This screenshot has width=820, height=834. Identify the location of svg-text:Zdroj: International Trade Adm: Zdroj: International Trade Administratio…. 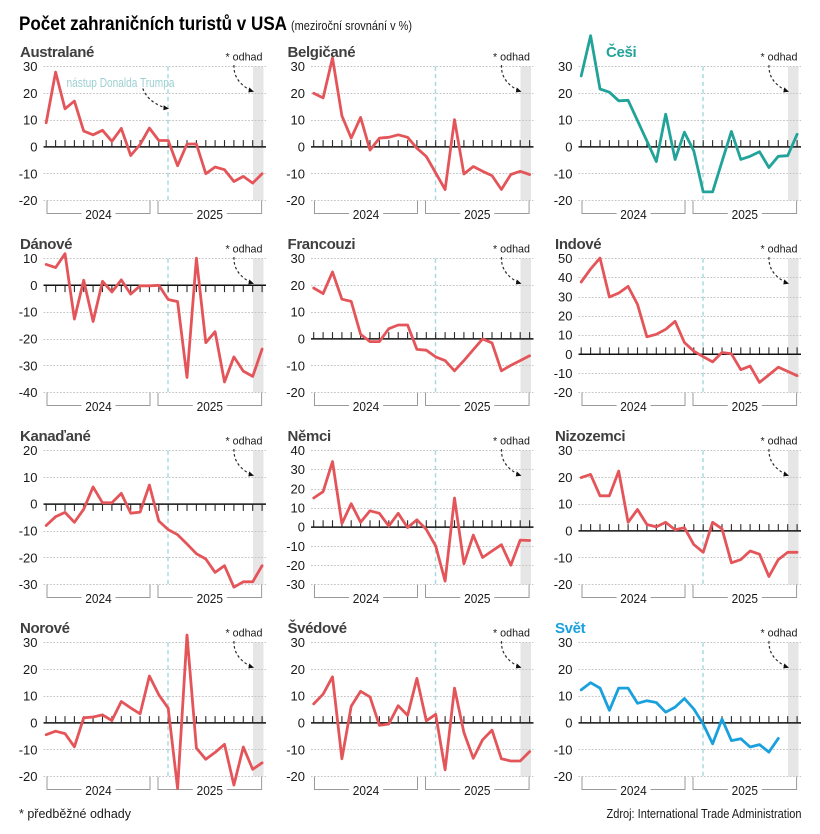
(704, 814).